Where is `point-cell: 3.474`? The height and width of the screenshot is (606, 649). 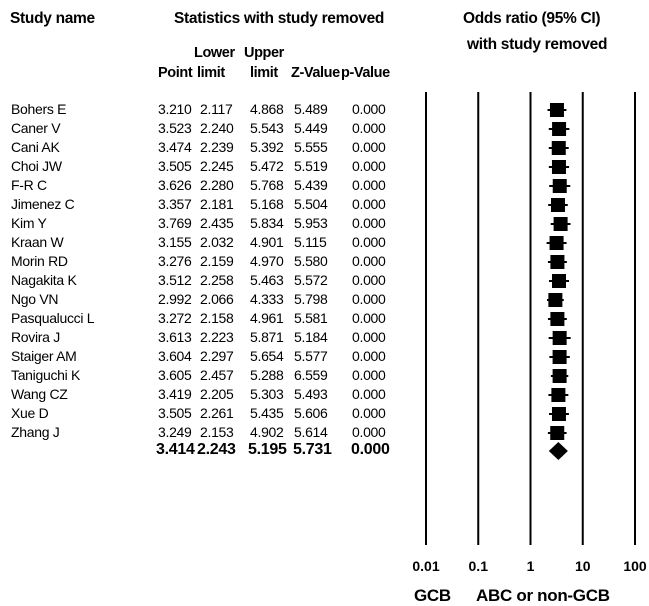
point-cell: 3.474 is located at coordinates (175, 147).